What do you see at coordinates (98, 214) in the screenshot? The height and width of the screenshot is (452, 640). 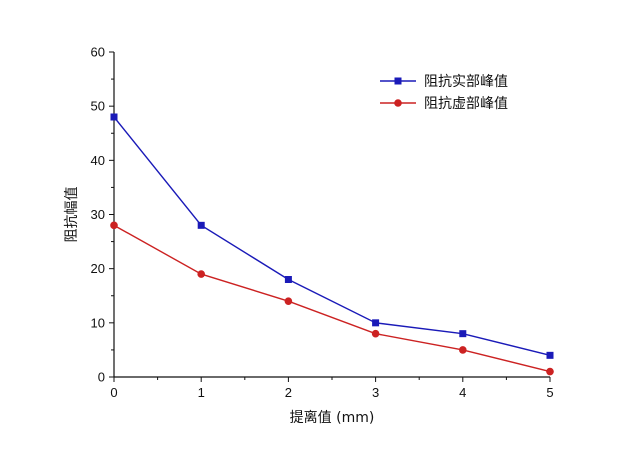 I see `y-tick-label: 30` at bounding box center [98, 214].